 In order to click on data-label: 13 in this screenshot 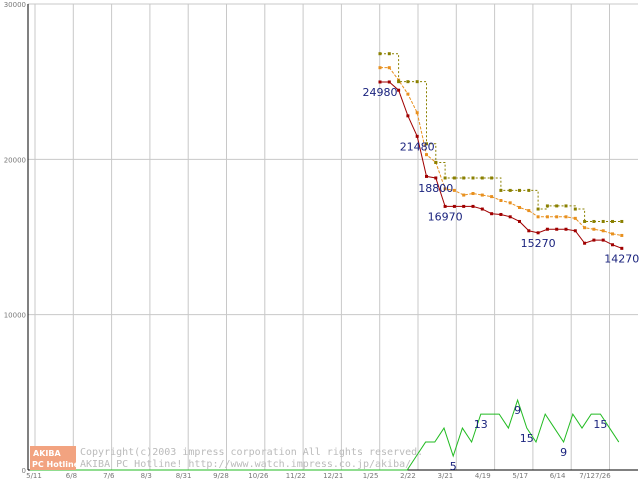, I will do `click(481, 424)`.